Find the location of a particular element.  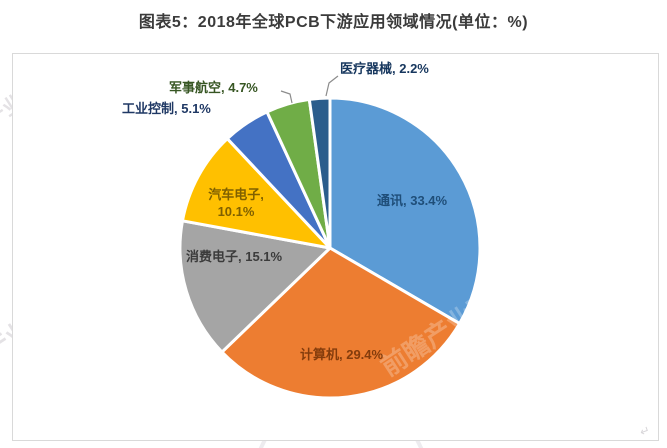

pie-slice-communications is located at coordinates (405, 211).